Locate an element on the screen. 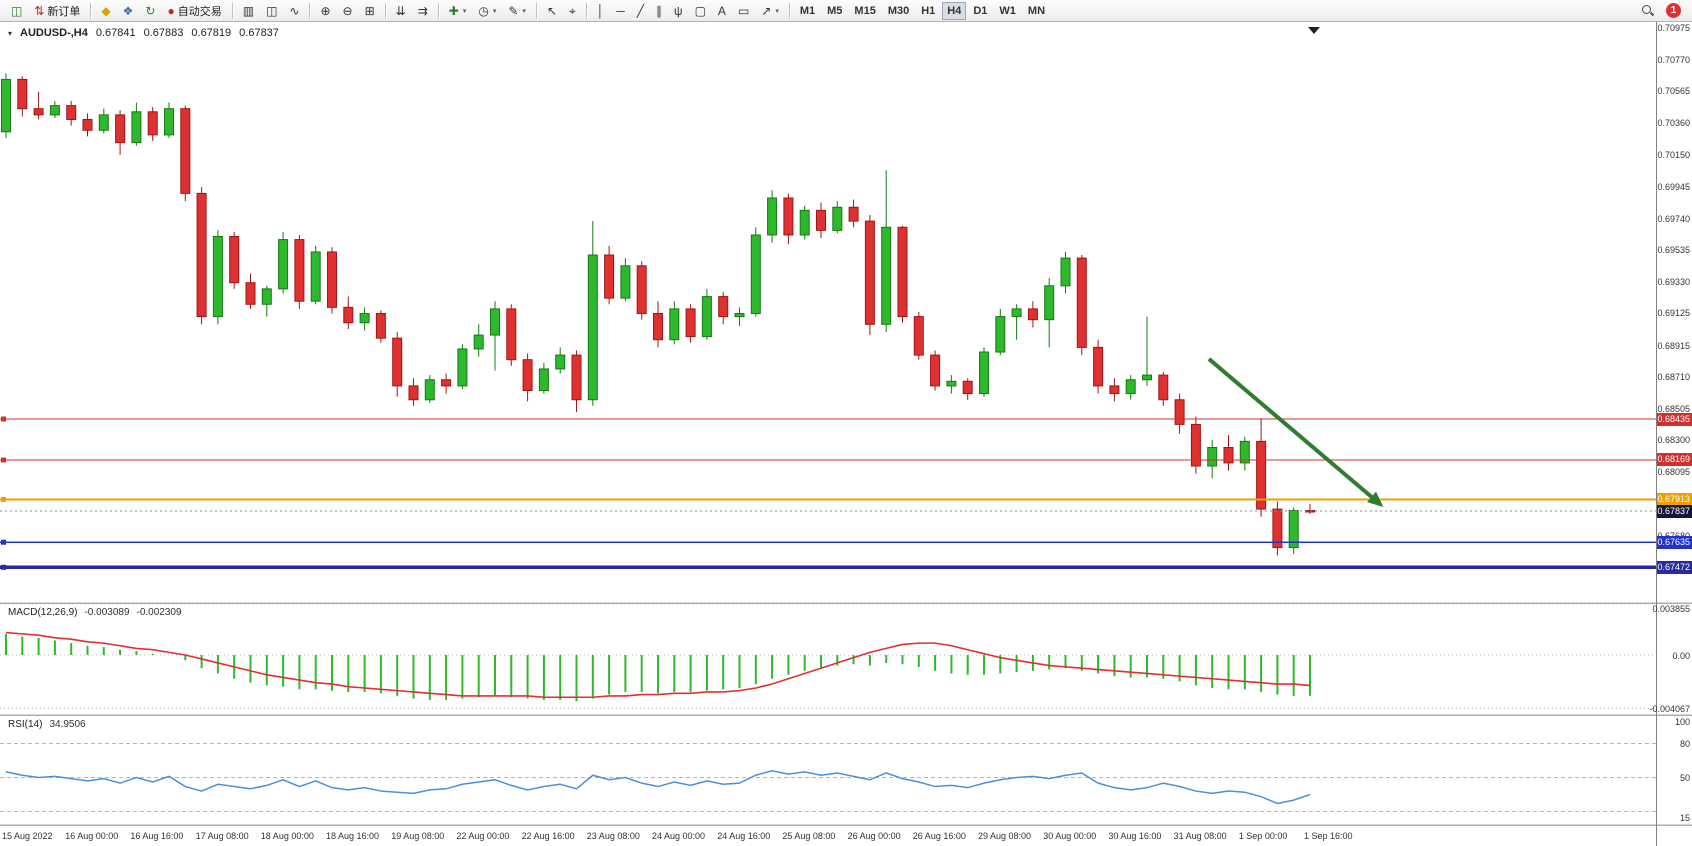 This screenshot has width=1692, height=846. timeframe-w1: W1 is located at coordinates (1007, 11).